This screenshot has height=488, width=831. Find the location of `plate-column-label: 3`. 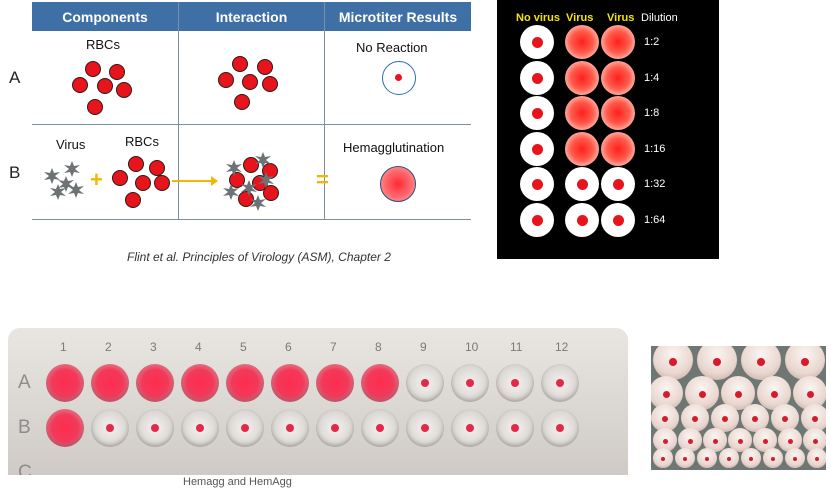

plate-column-label: 3 is located at coordinates (153, 347).